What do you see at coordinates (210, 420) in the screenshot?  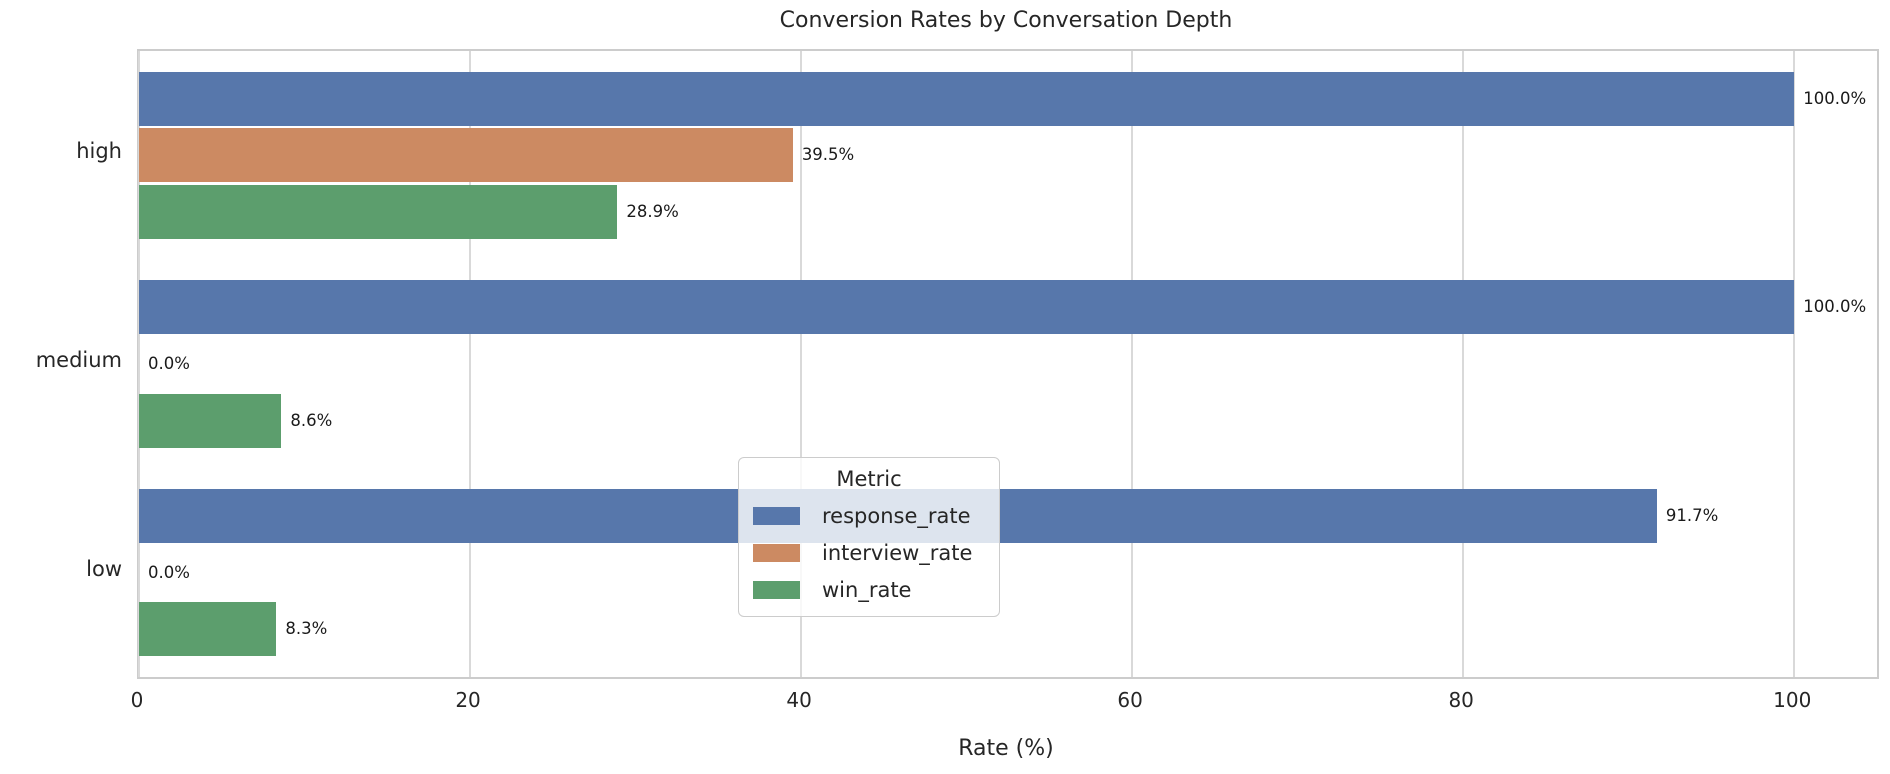 I see `bar-win_rate-medium` at bounding box center [210, 420].